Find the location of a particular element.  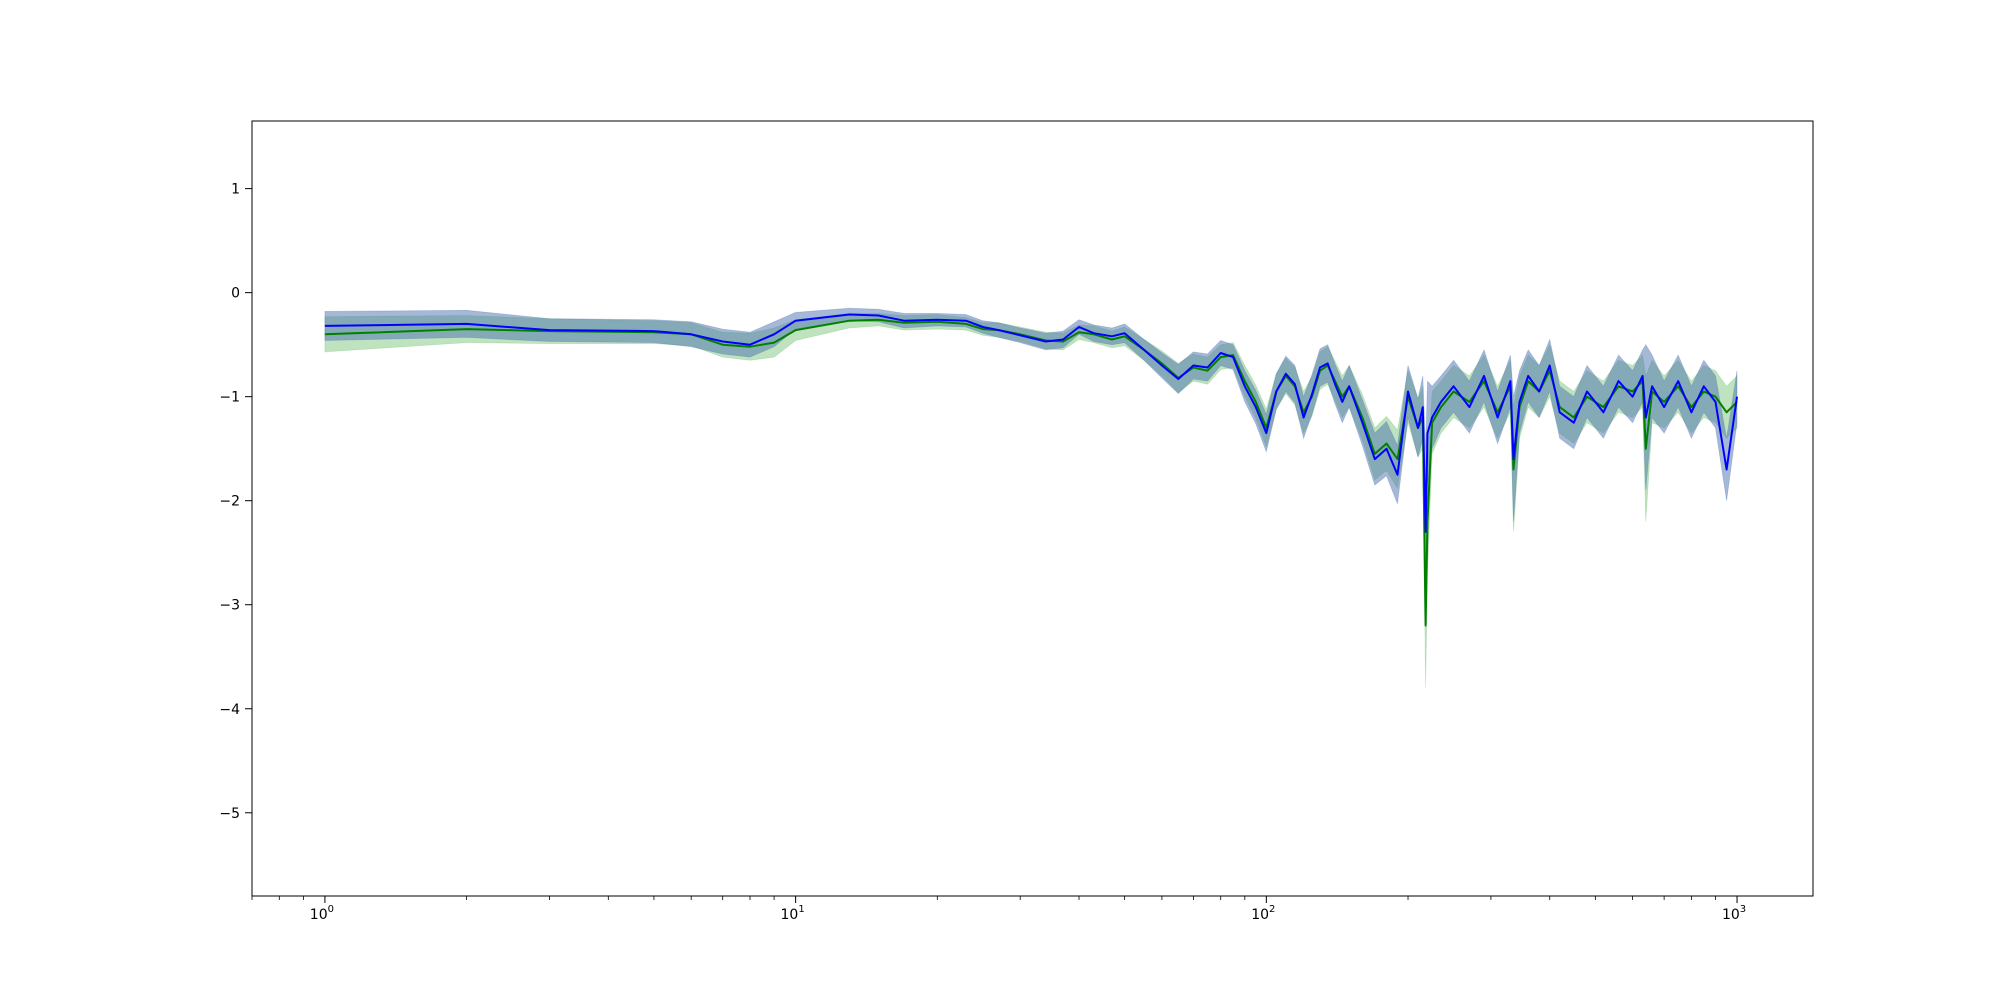

x-tick-exponent: 3 is located at coordinates (1743, 909).